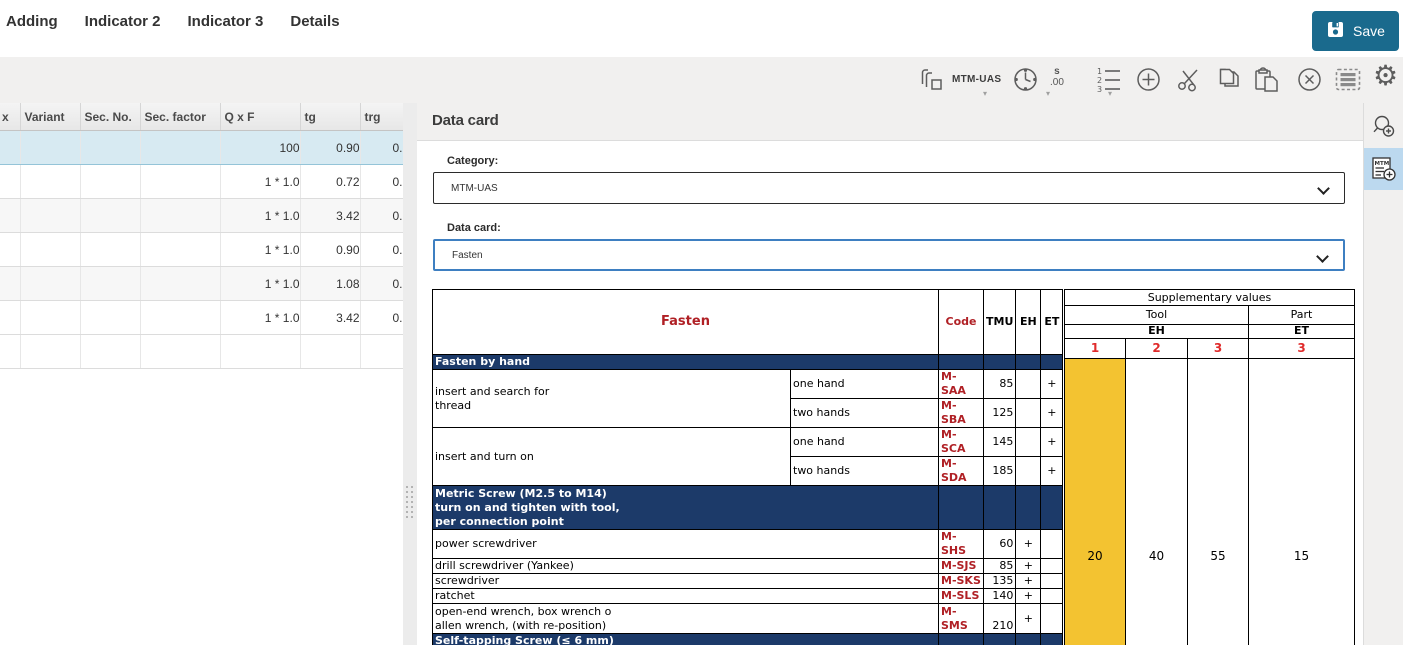 This screenshot has width=1403, height=645. Describe the element at coordinates (1189, 79) in the screenshot. I see `cut-icon` at that location.